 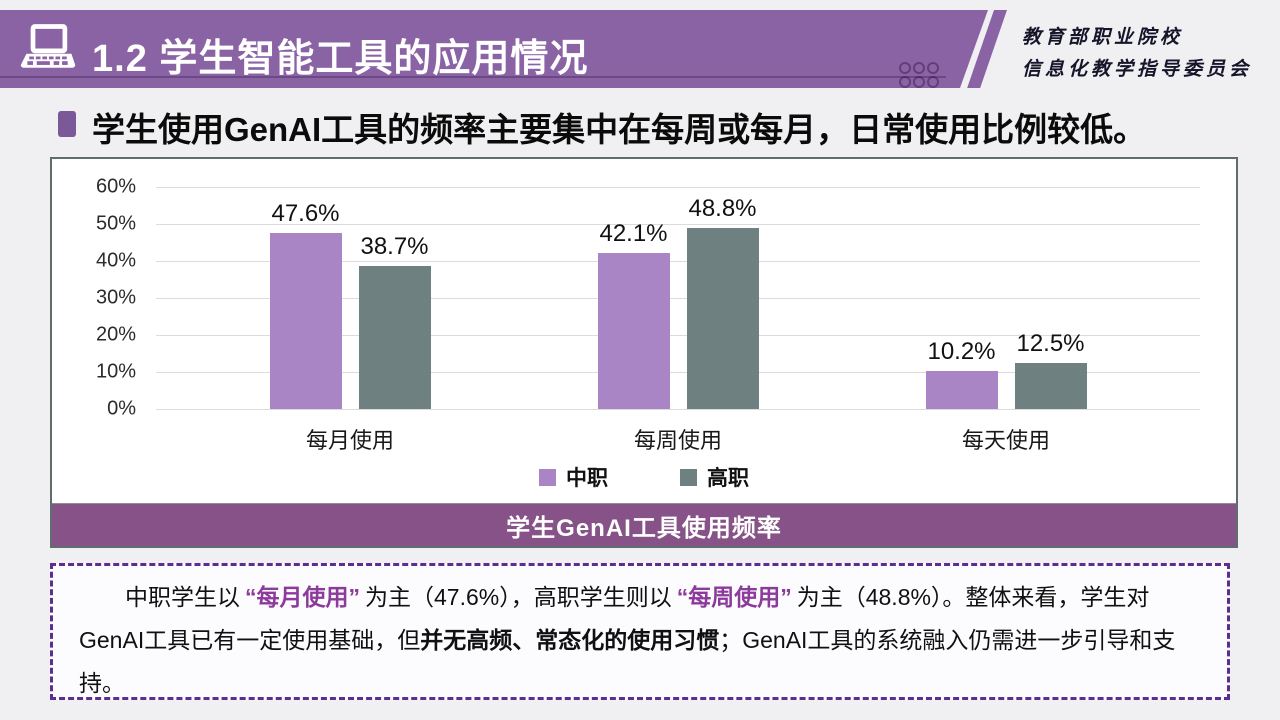 What do you see at coordinates (734, 597) in the screenshot?
I see `summary-highlight-weekly: “每周使用”` at bounding box center [734, 597].